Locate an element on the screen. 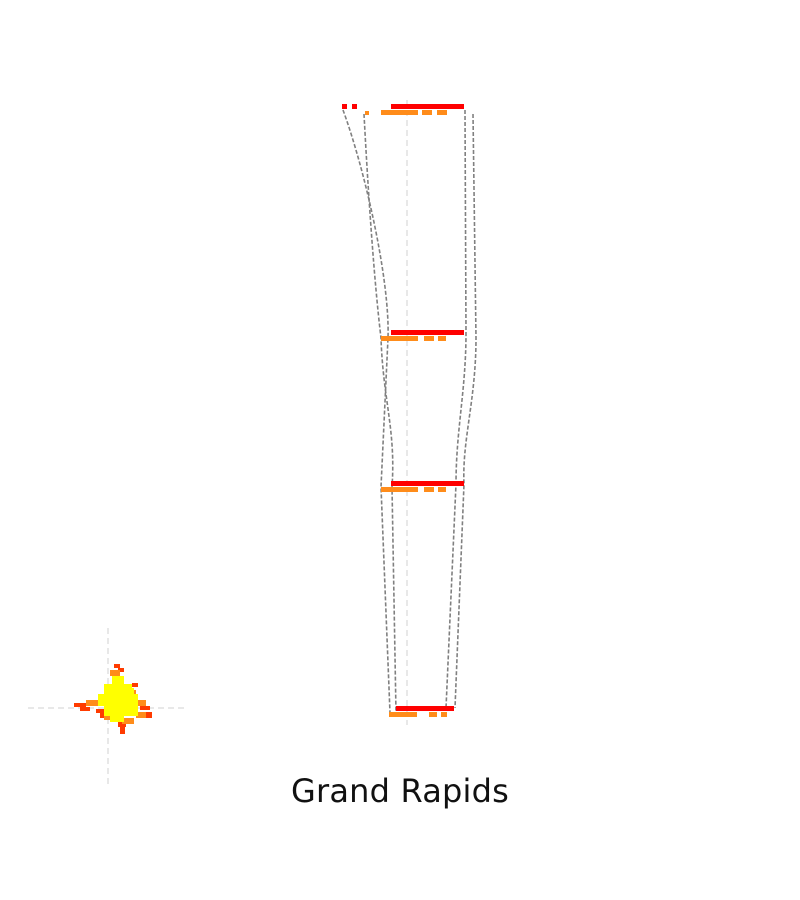  level-2-bottom-seg-a is located at coordinates (429, 338).